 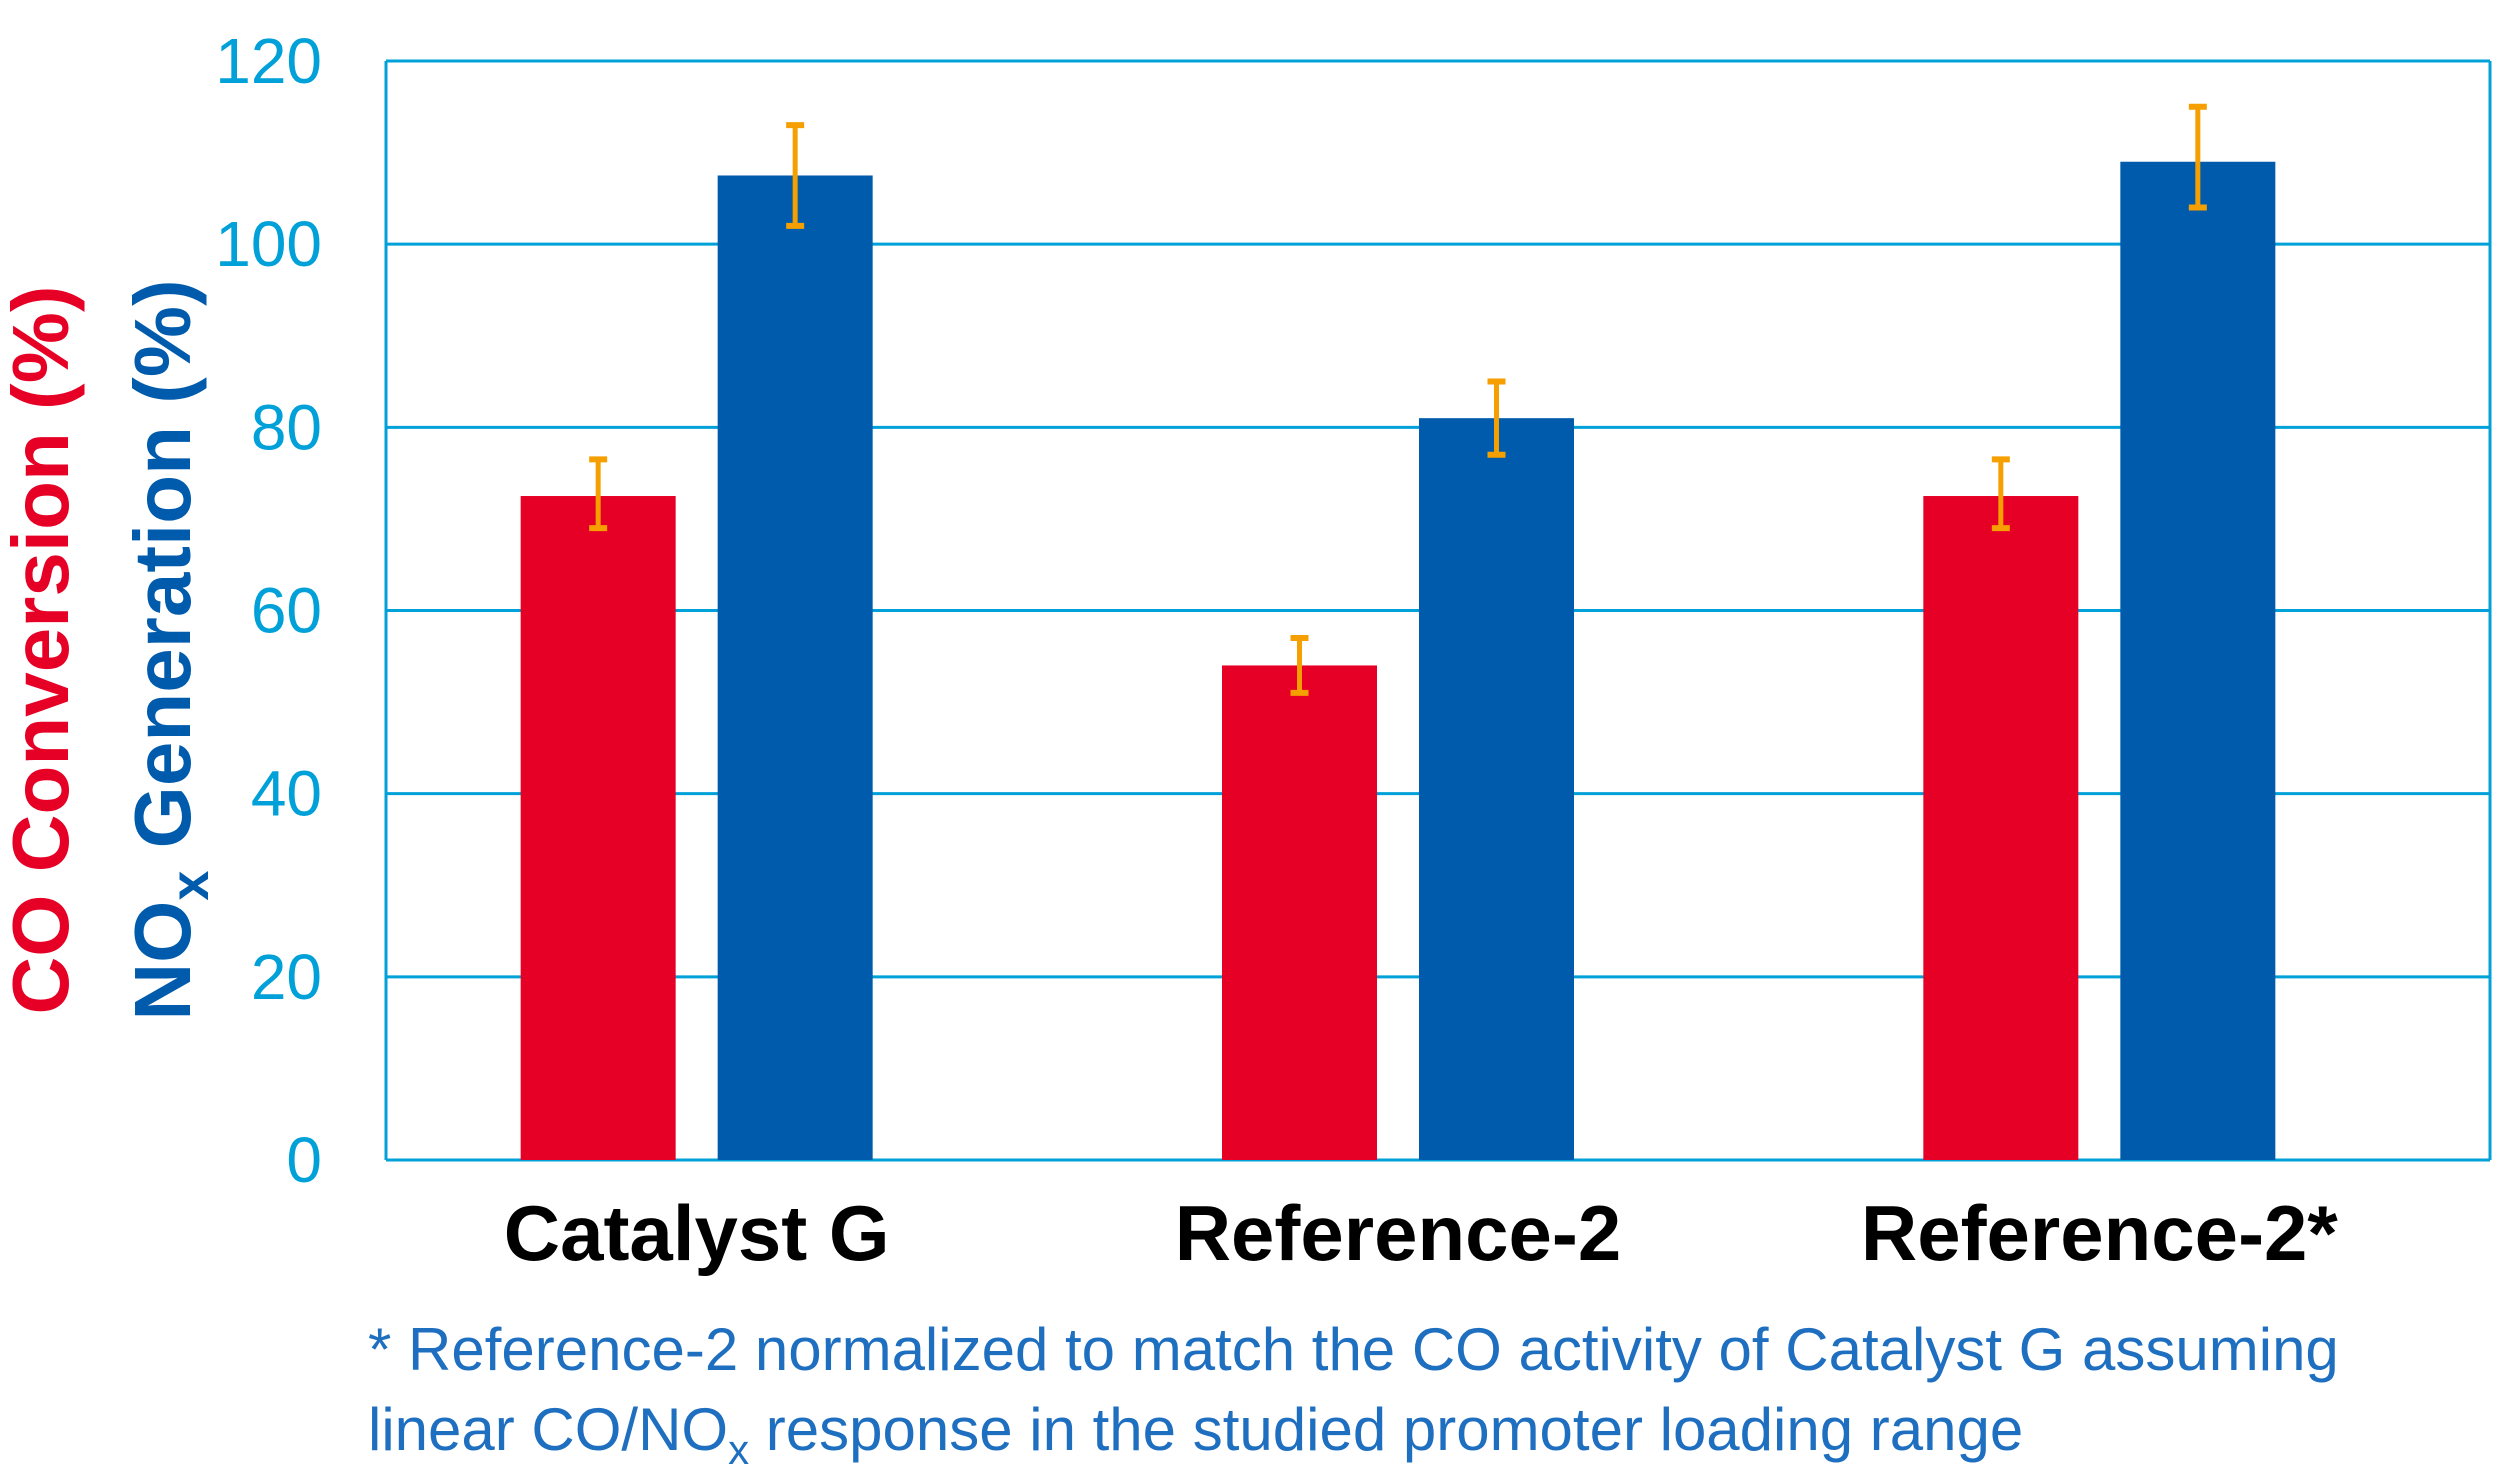 What do you see at coordinates (304, 1160) in the screenshot?
I see `y-tick-label-0: 0` at bounding box center [304, 1160].